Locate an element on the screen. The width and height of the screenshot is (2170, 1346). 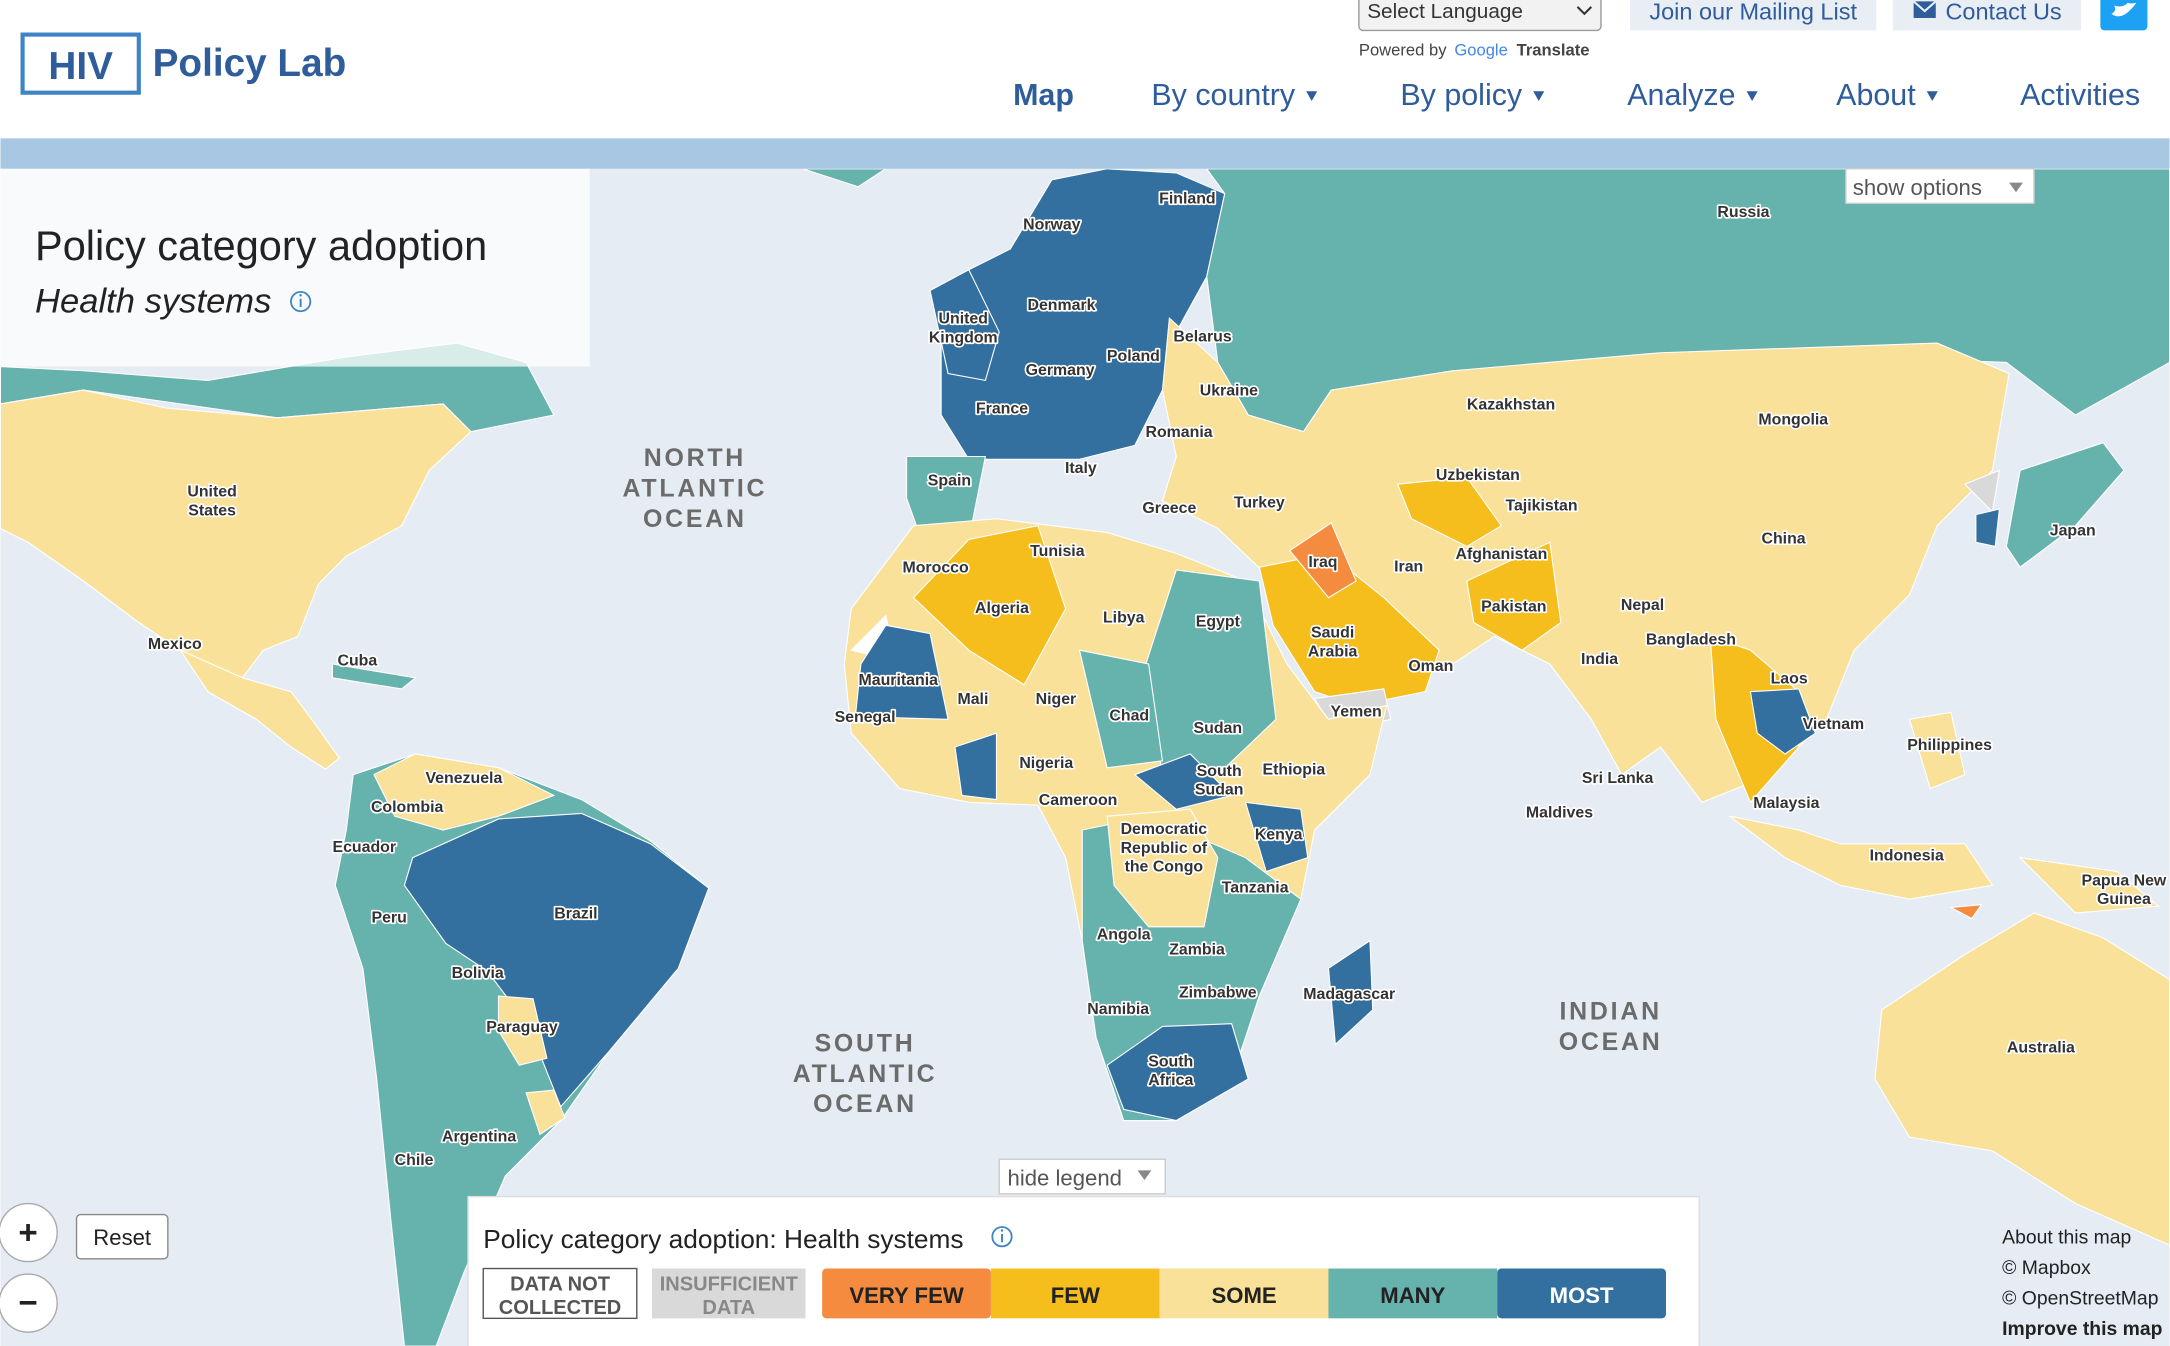
country-label: Madagascar is located at coordinates (1349, 994).